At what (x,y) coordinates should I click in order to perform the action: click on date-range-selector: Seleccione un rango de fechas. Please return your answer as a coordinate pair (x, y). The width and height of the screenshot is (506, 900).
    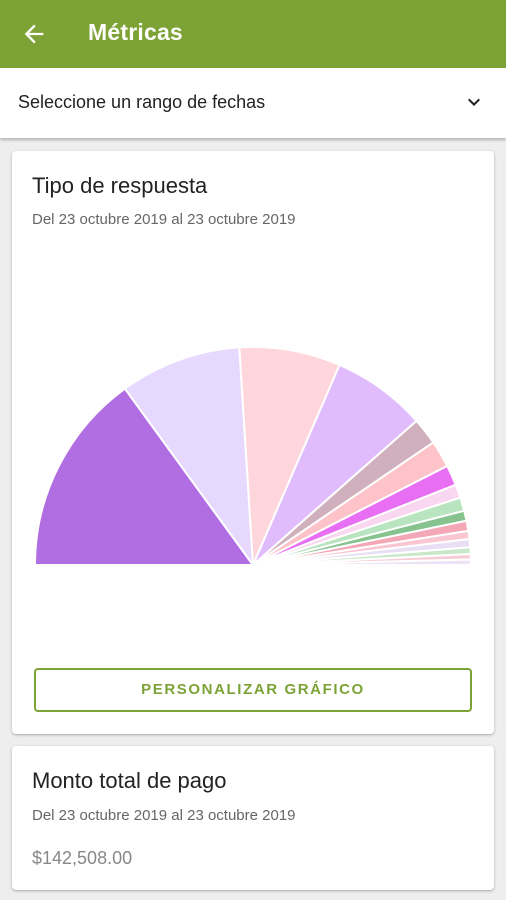
    Looking at the image, I should click on (253, 103).